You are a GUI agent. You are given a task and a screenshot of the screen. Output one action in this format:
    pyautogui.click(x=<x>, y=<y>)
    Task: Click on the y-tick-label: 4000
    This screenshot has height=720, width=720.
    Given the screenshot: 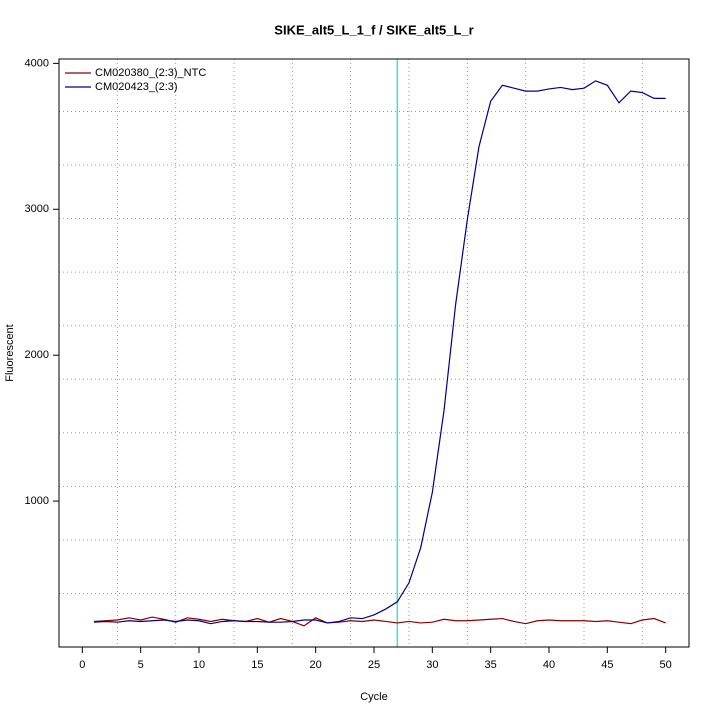 What is the action you would take?
    pyautogui.click(x=37, y=63)
    